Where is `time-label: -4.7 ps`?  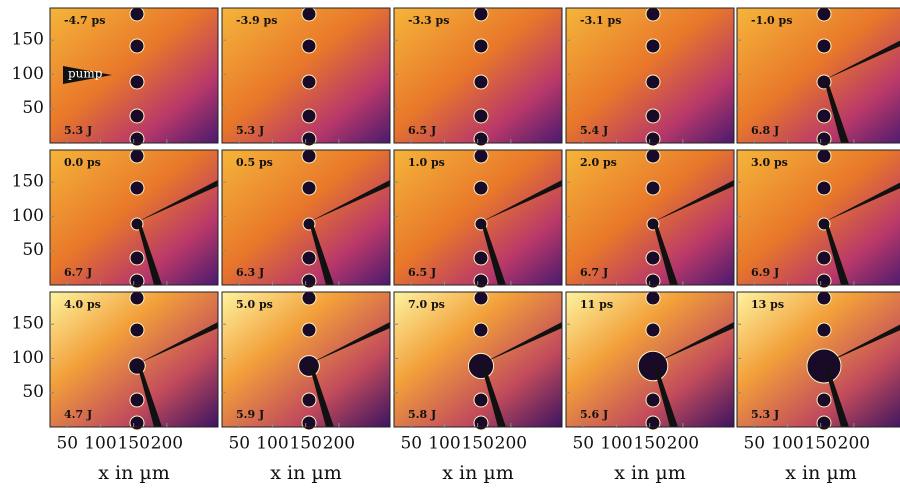
time-label: -4.7 ps is located at coordinates (84, 20).